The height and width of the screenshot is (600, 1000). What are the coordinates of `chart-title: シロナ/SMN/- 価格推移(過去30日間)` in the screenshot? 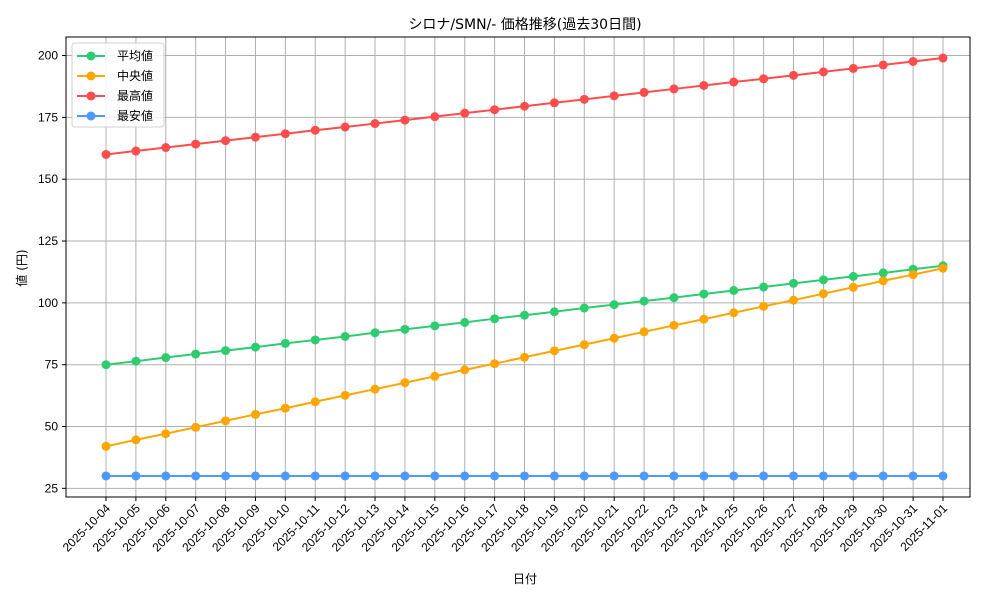 It's located at (524, 25).